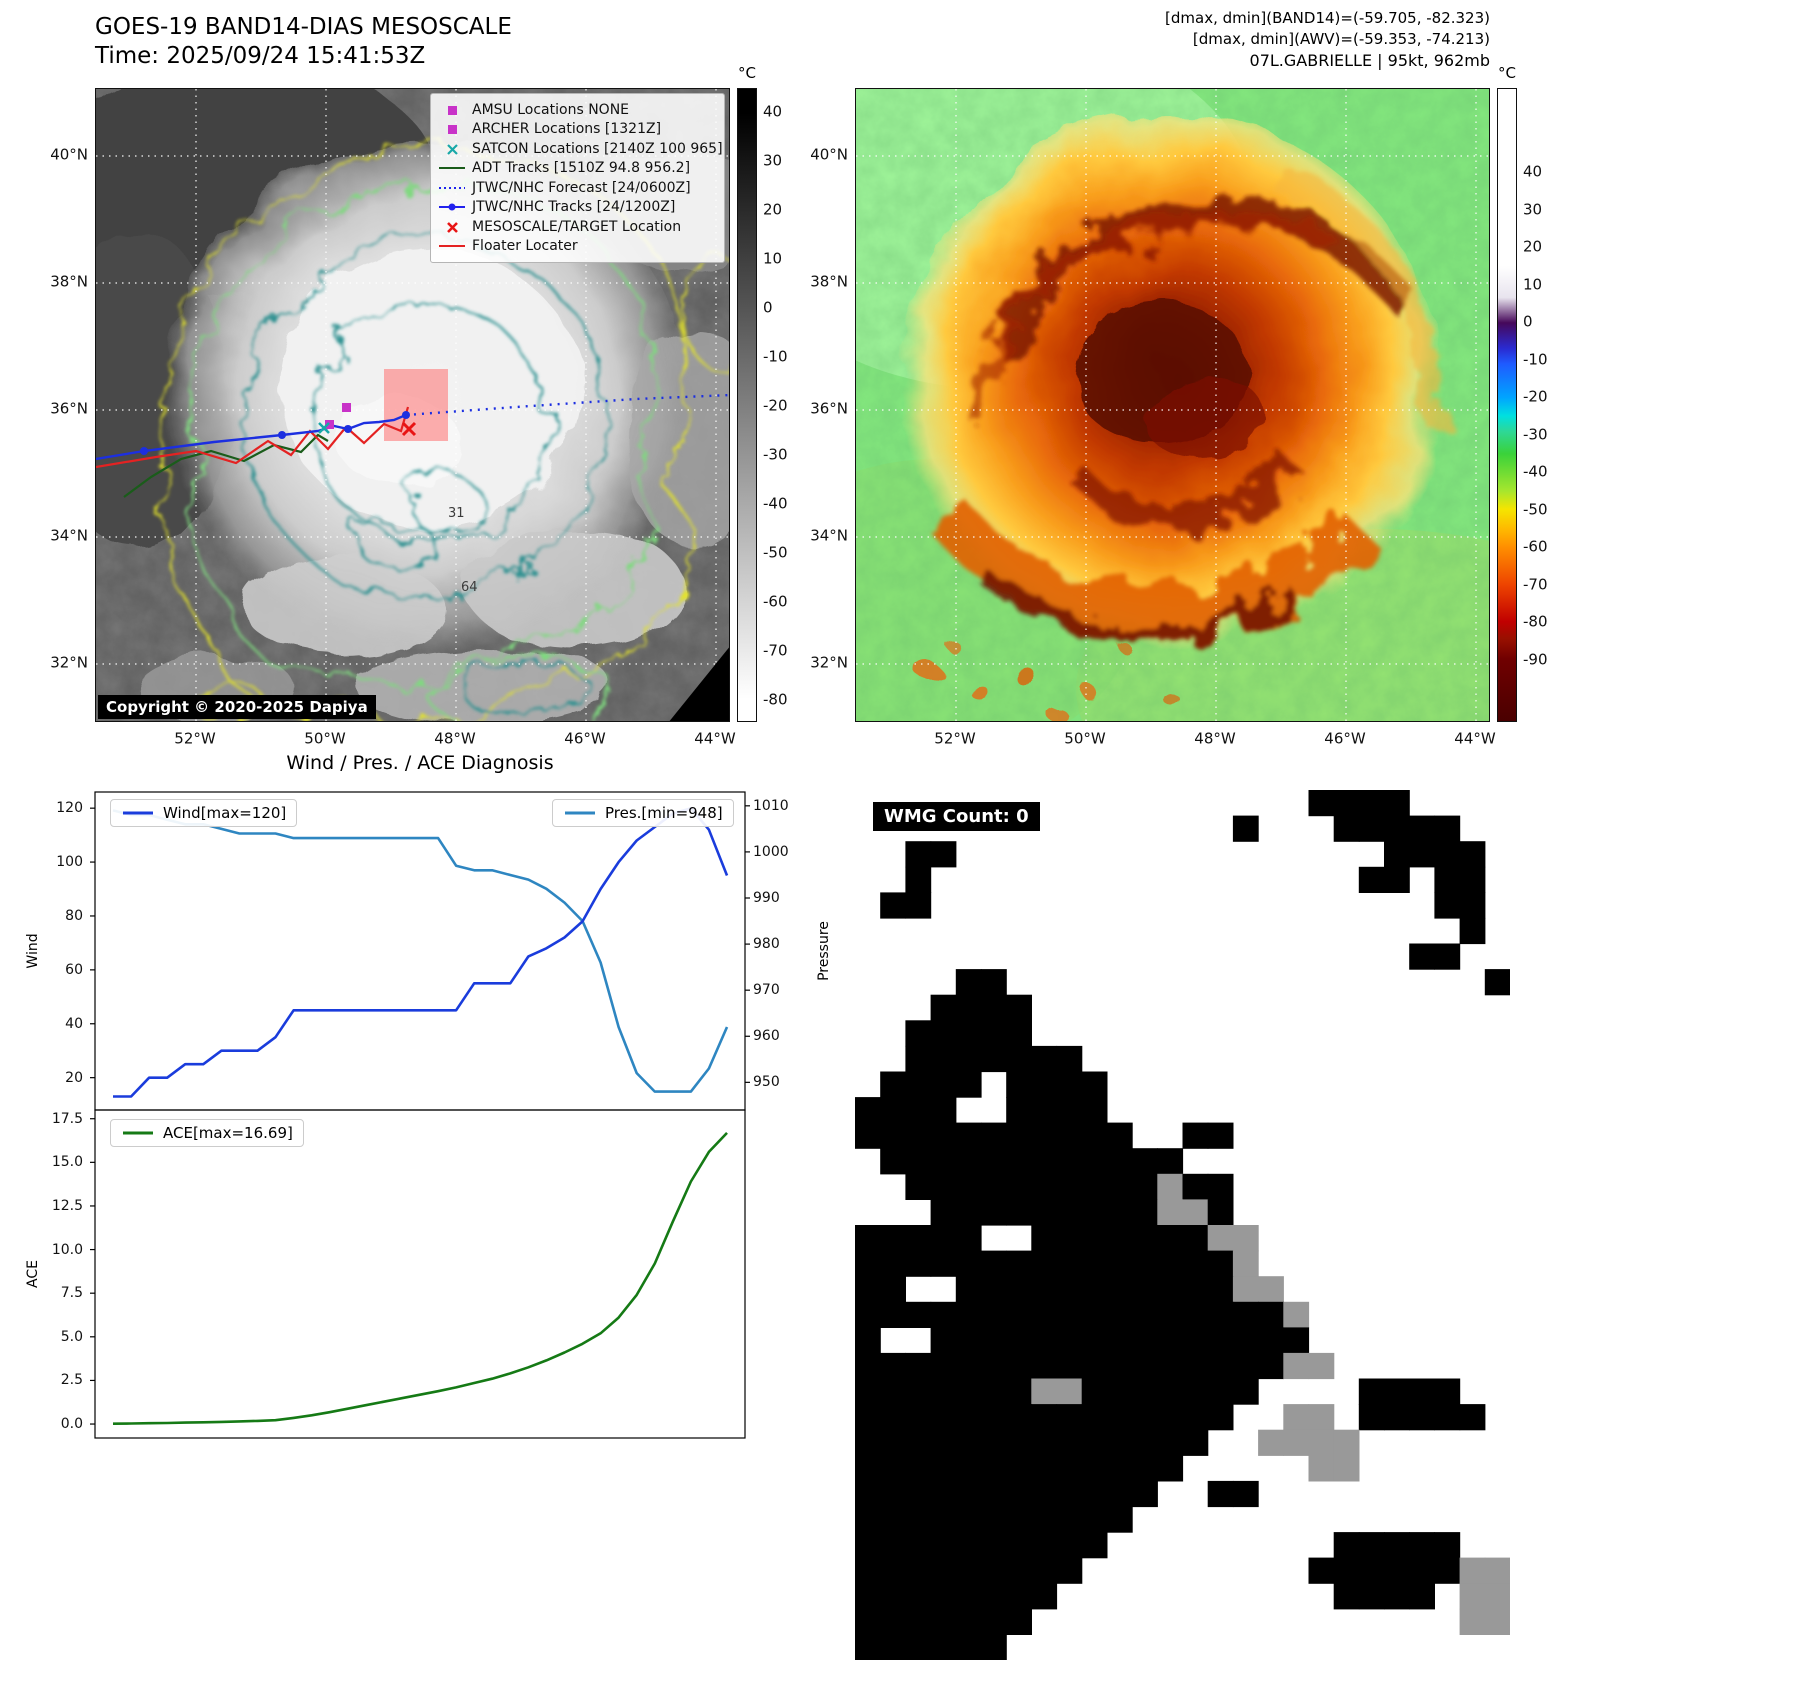  Describe the element at coordinates (69, 408) in the screenshot. I see `tick-label: 36°N` at that location.